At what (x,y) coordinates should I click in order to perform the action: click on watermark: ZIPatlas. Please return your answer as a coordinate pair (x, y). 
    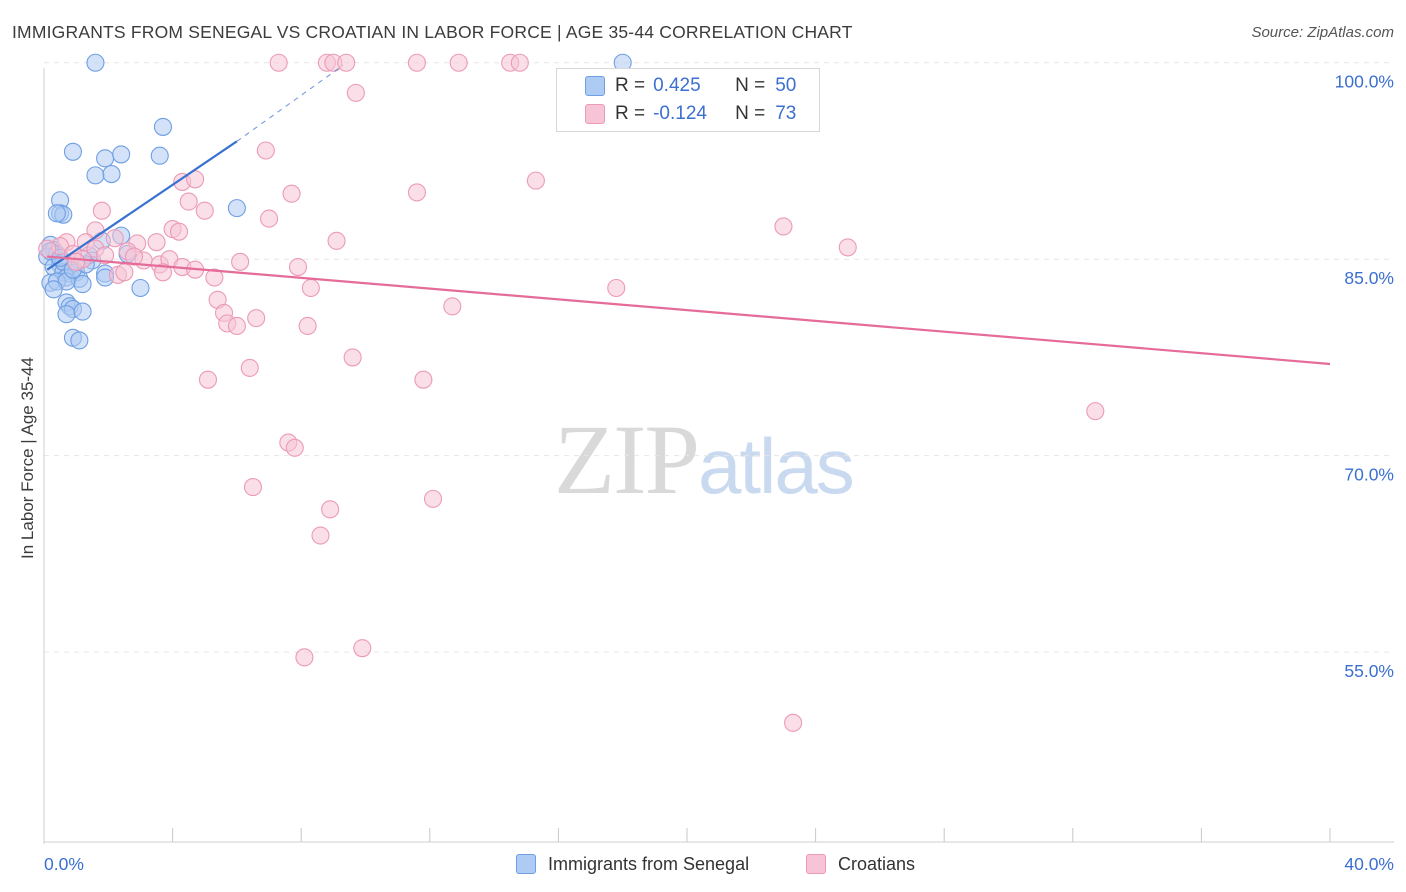
    Looking at the image, I should click on (704, 459).